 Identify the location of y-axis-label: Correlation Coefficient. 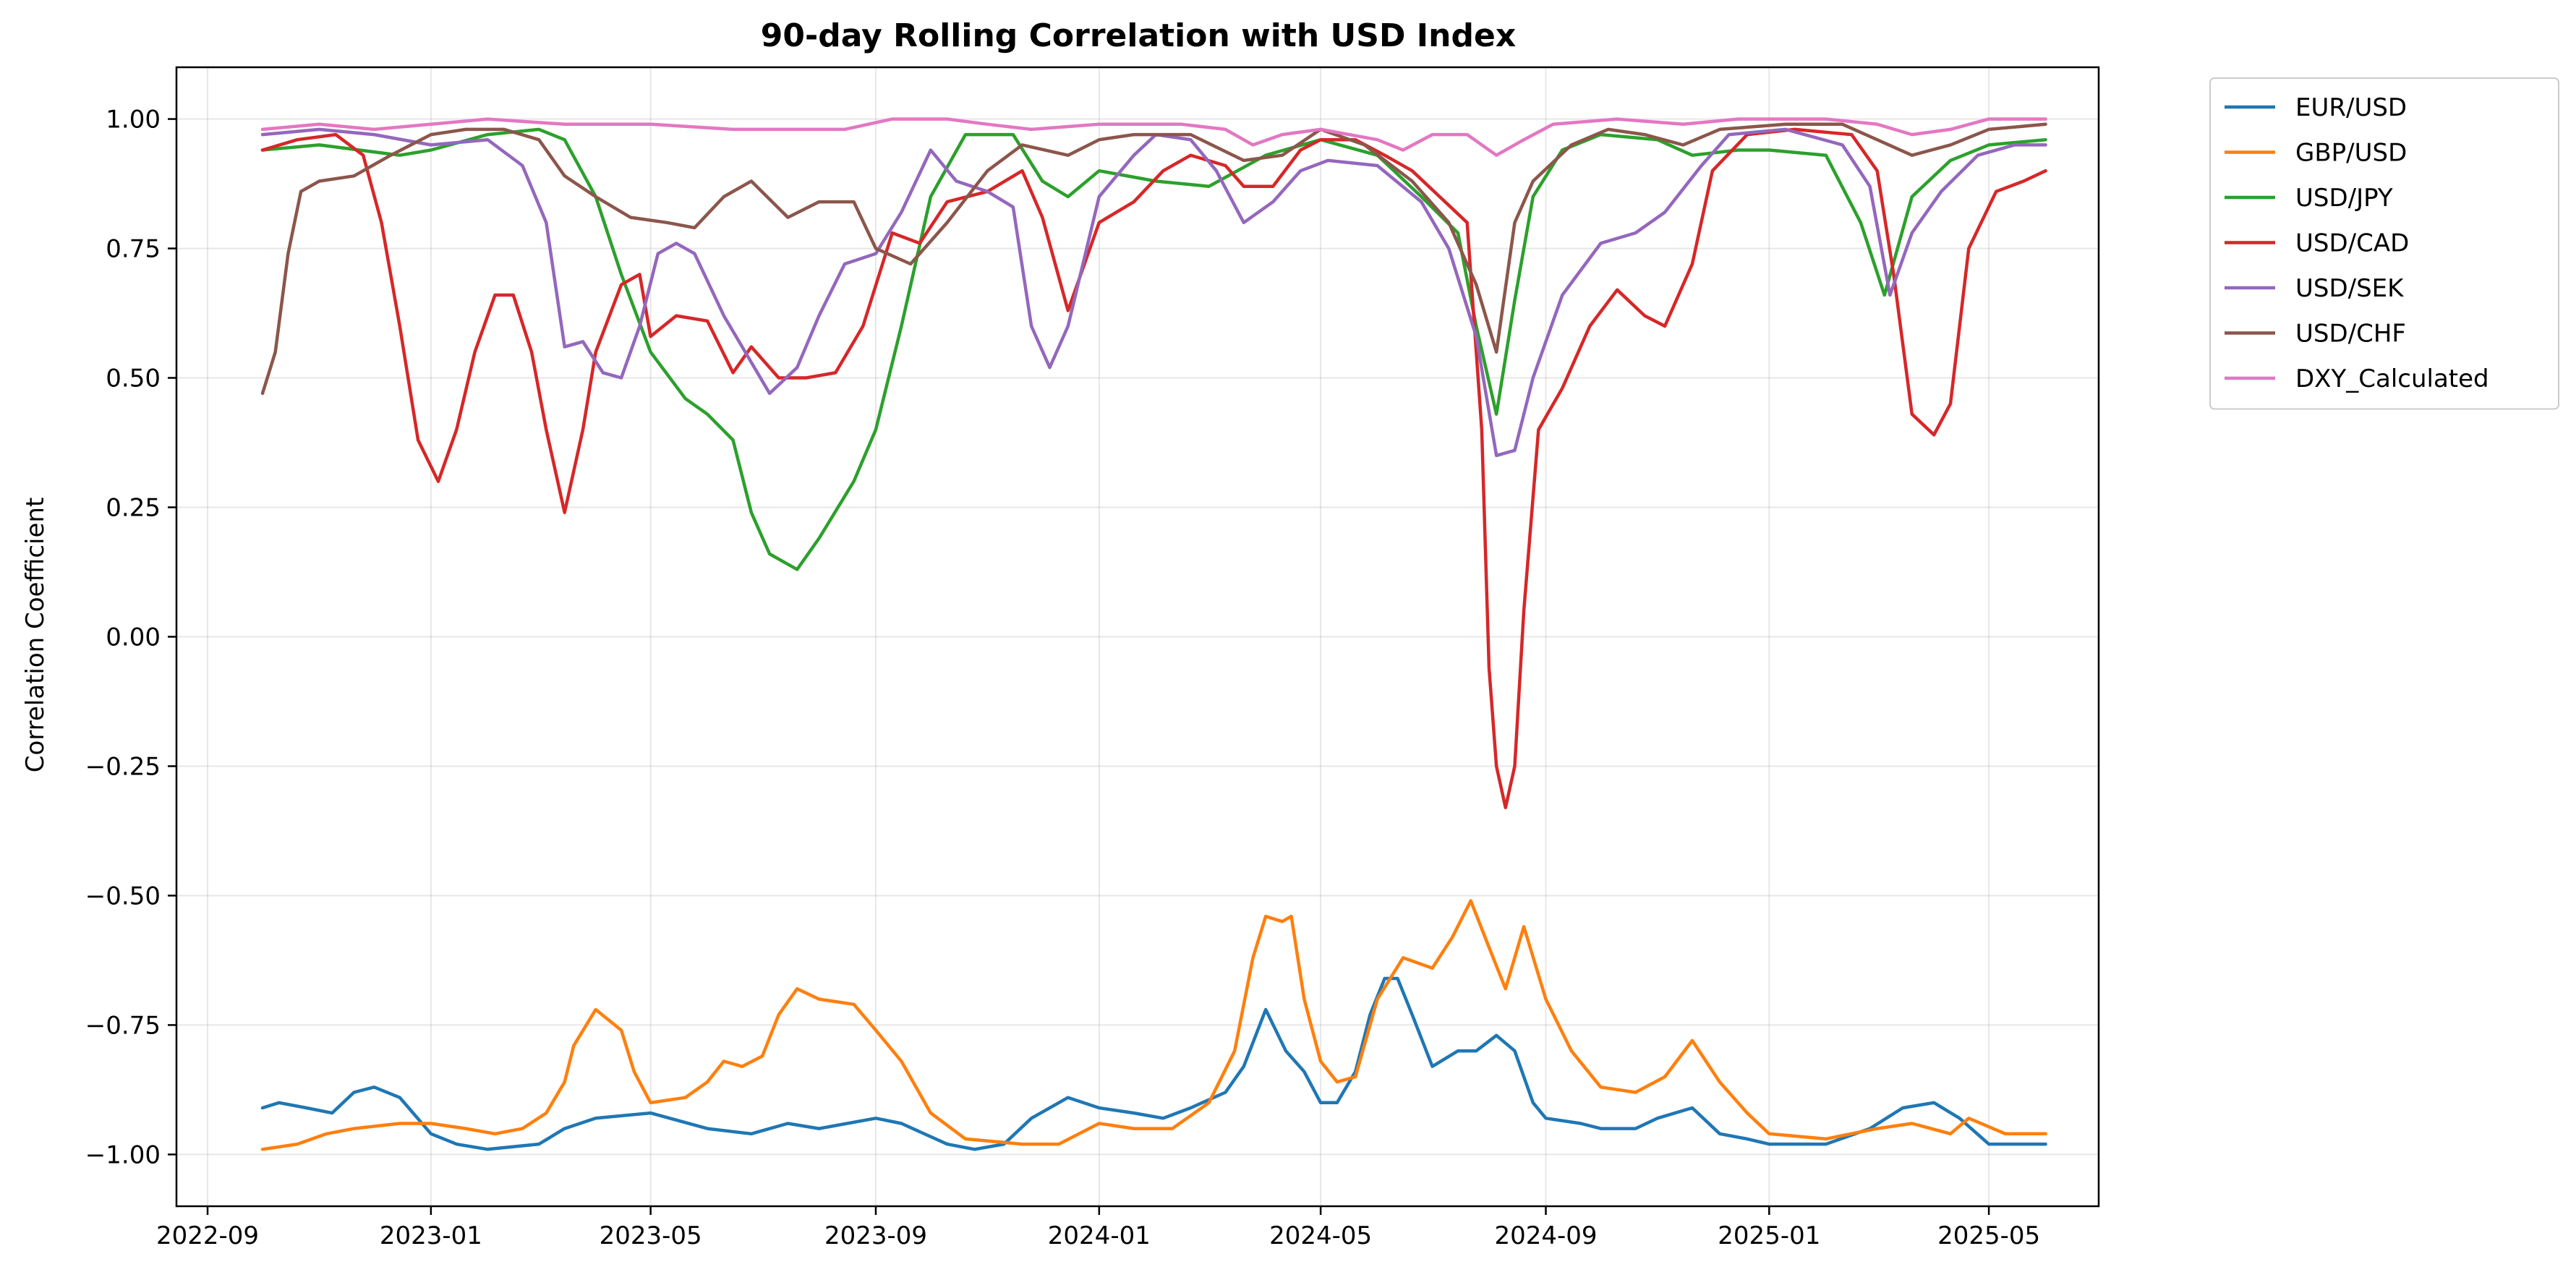
(35, 635).